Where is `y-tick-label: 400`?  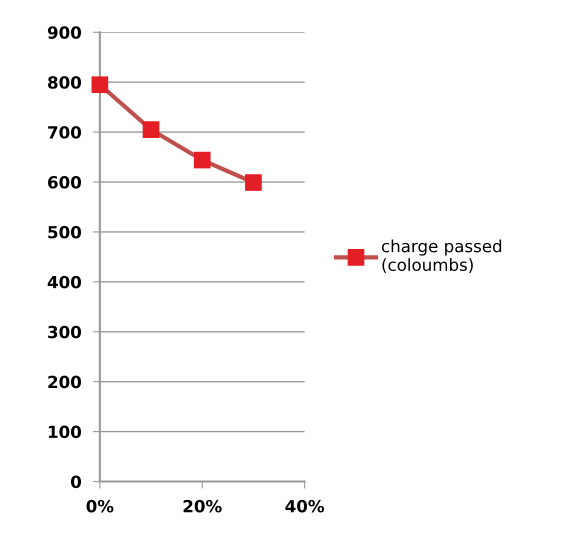
y-tick-label: 400 is located at coordinates (65, 282).